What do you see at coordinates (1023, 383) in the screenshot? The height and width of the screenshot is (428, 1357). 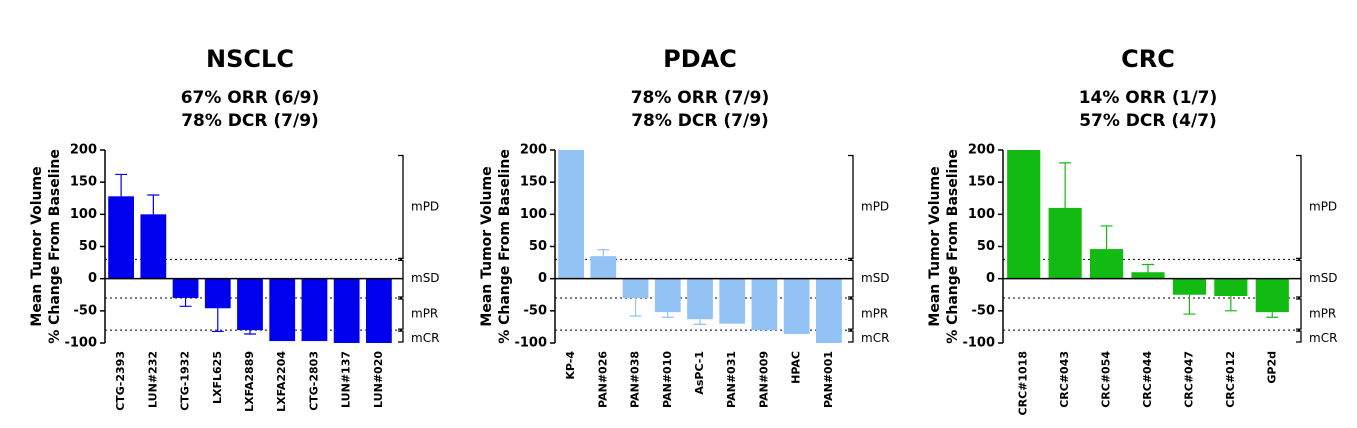 I see `x-tick-label: CRC#1018` at bounding box center [1023, 383].